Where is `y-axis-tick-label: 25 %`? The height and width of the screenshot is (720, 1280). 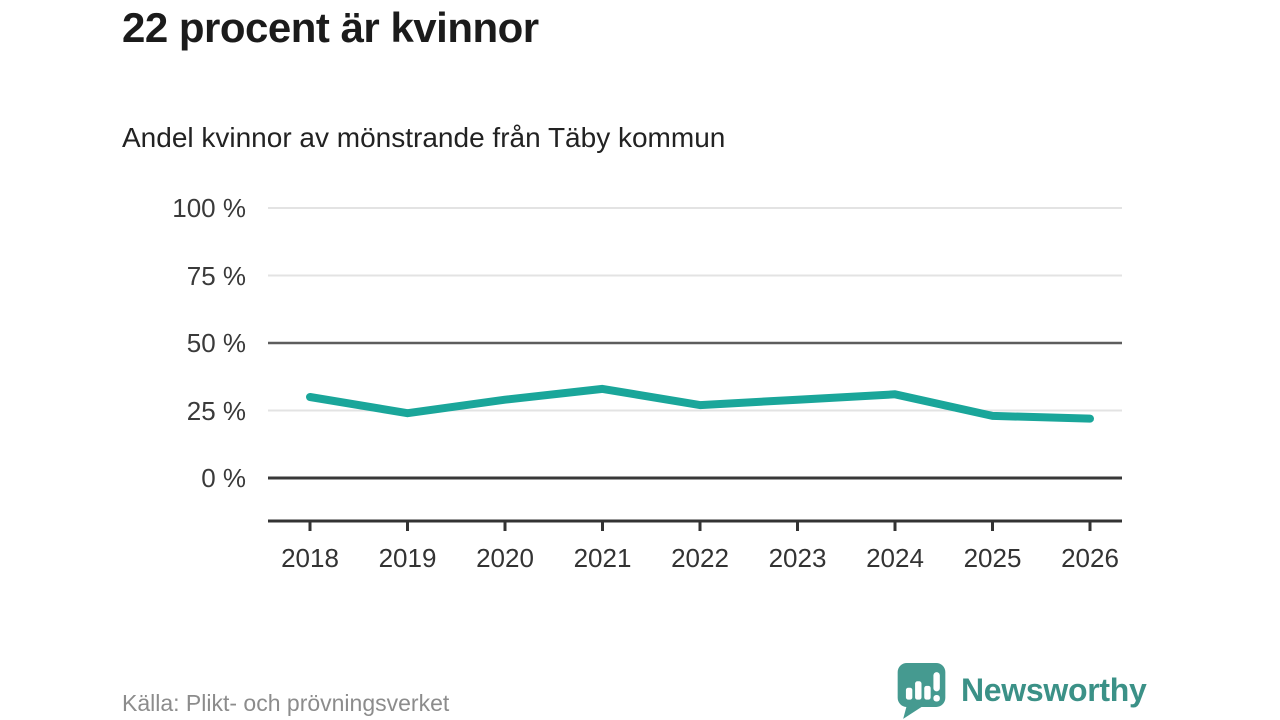
y-axis-tick-label: 25 % is located at coordinates (216, 410).